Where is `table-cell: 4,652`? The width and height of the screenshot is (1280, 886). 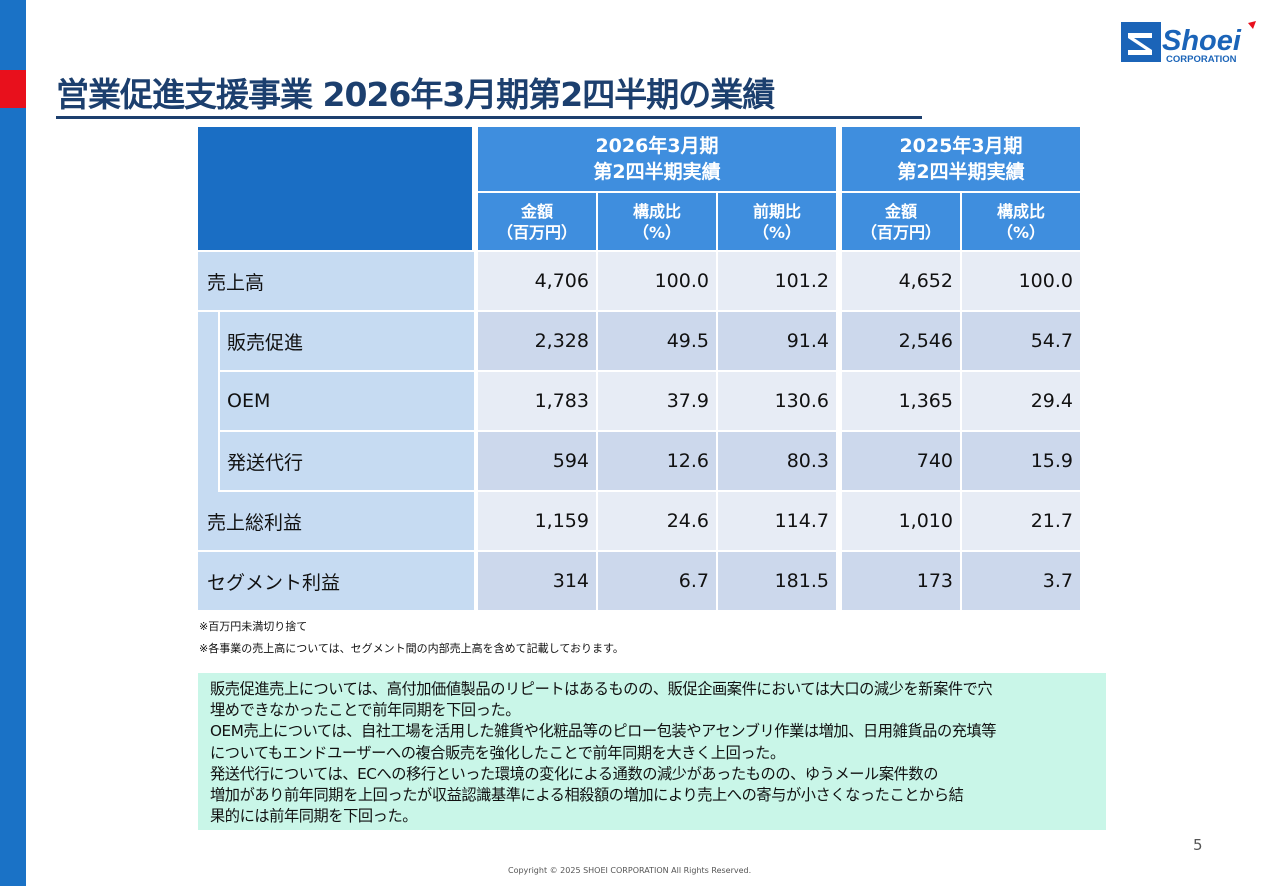
table-cell: 4,652 is located at coordinates (902, 282).